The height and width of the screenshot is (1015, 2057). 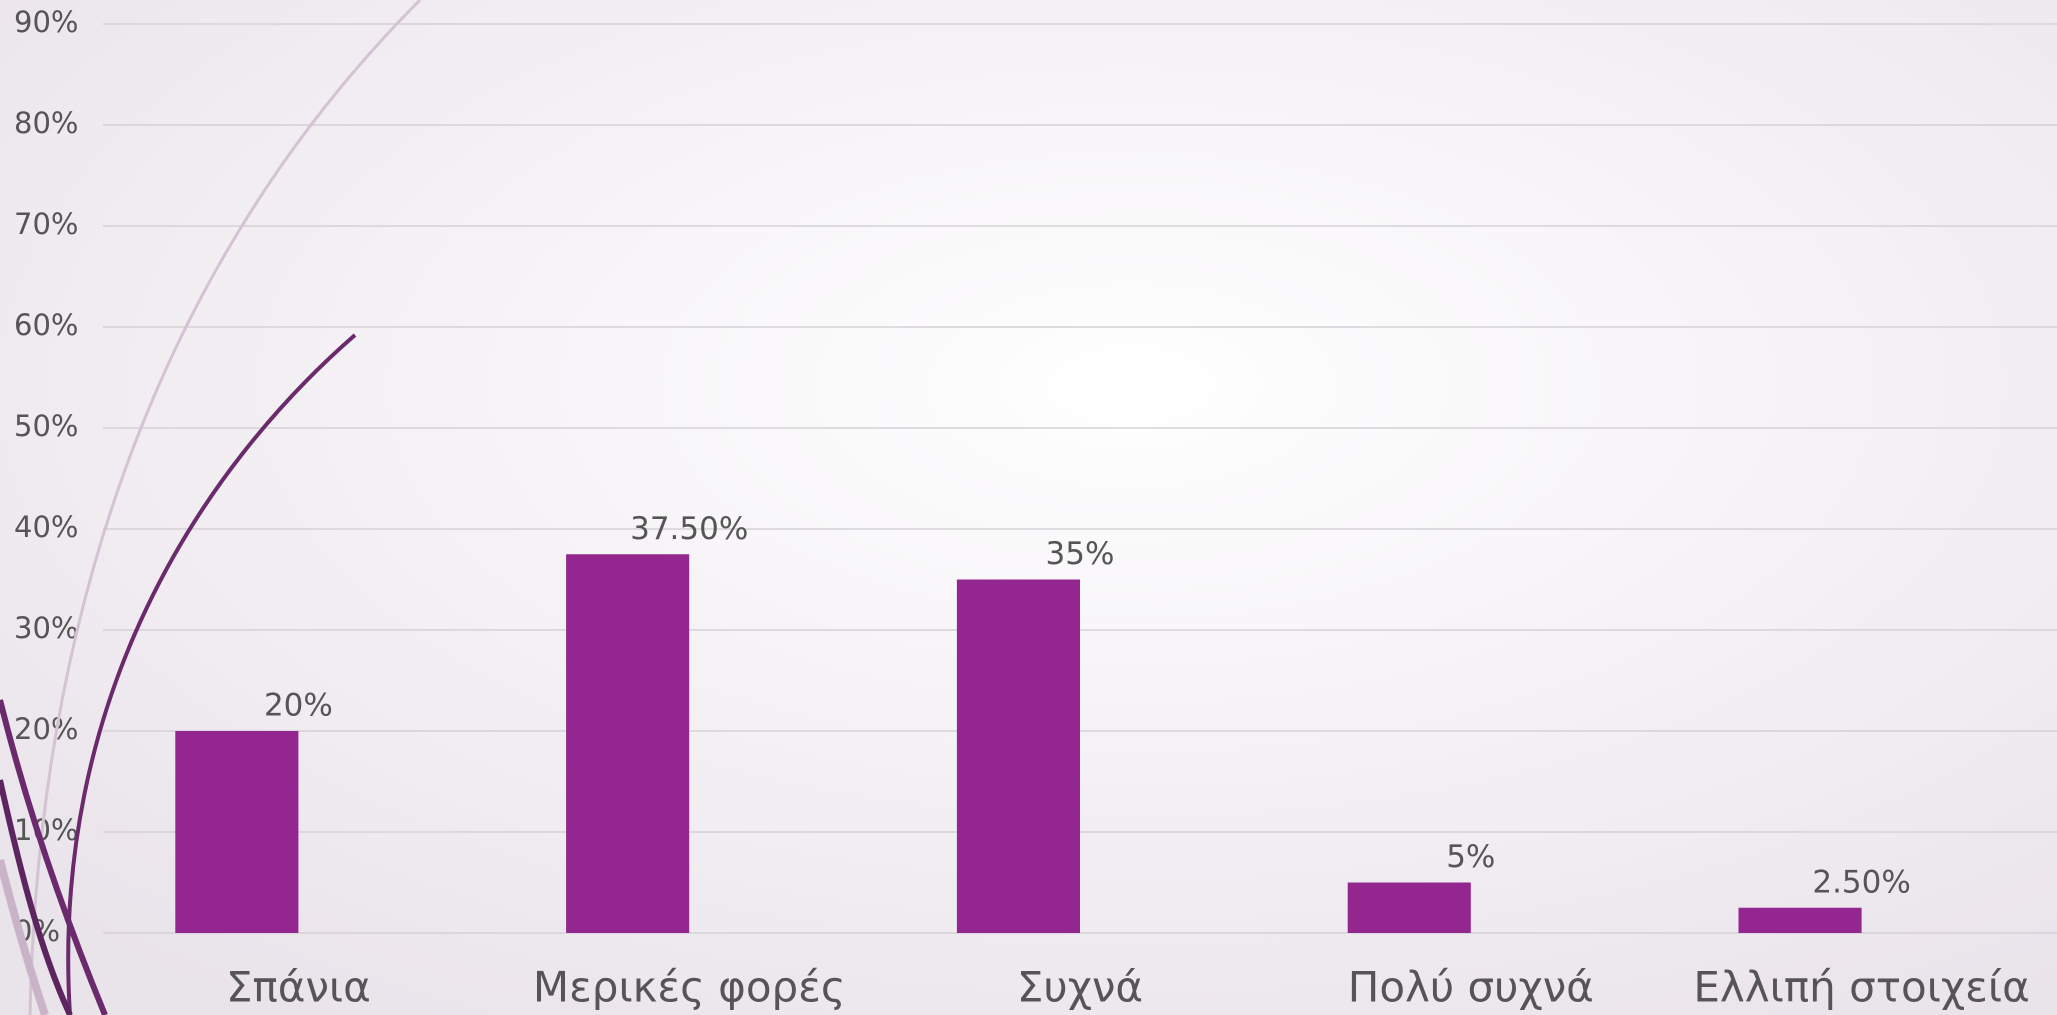 I want to click on data-label: 37.50%, so click(x=689, y=529).